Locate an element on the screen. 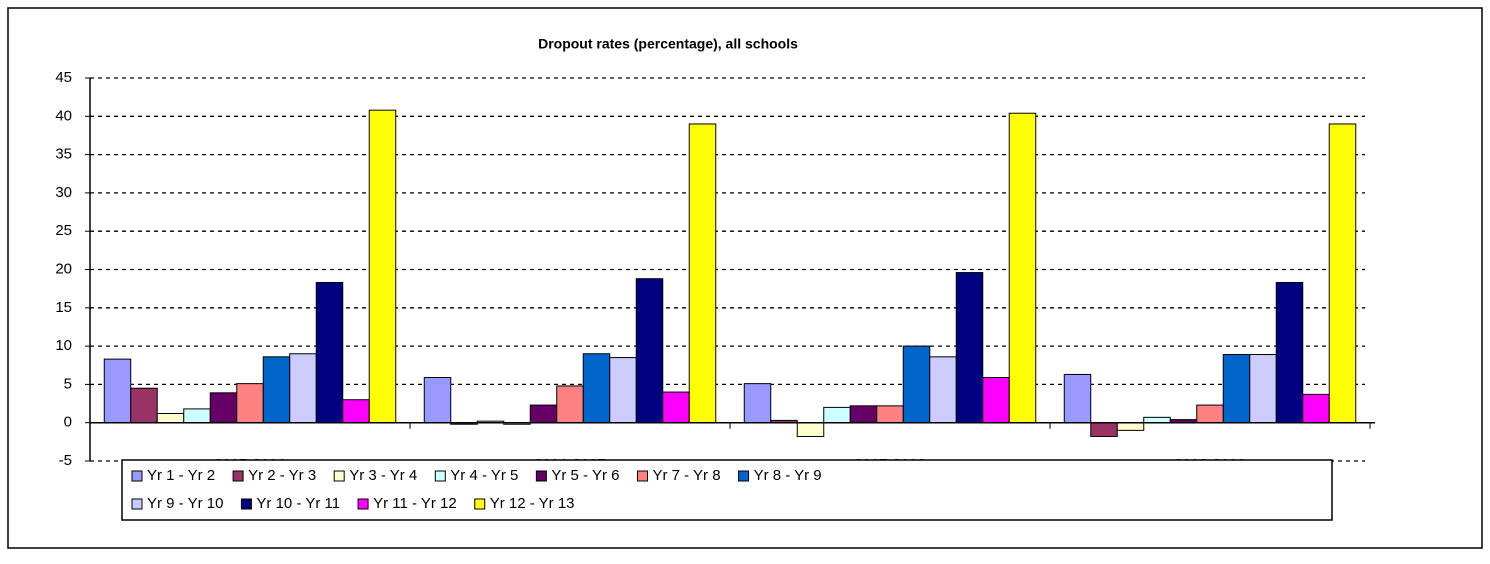 The width and height of the screenshot is (1490, 564). legend-label: Yr 7 - Yr 8 is located at coordinates (686, 475).